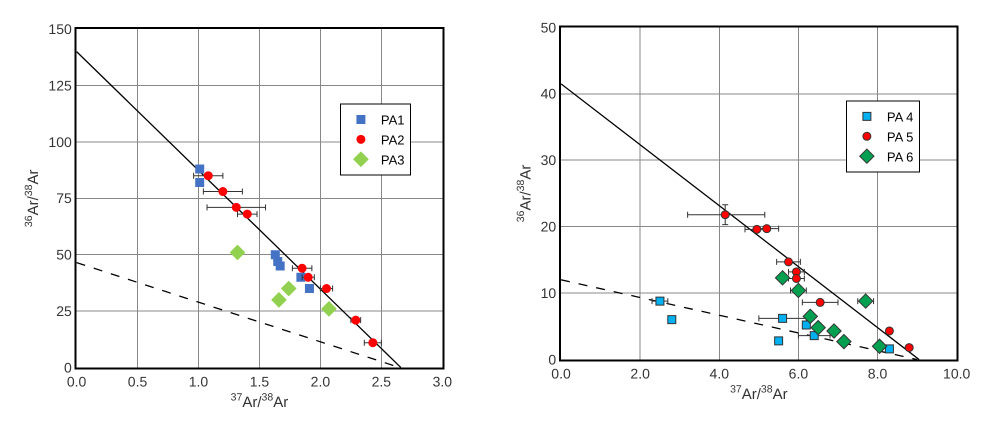  I want to click on legend-label: PA3, so click(392, 160).